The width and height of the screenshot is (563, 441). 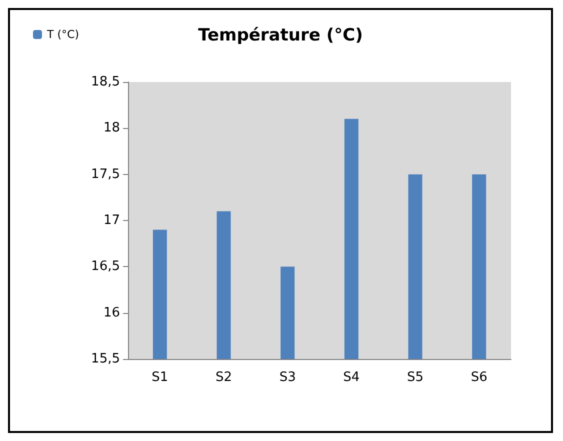 What do you see at coordinates (105, 82) in the screenshot?
I see `y-tick-label: 18,5` at bounding box center [105, 82].